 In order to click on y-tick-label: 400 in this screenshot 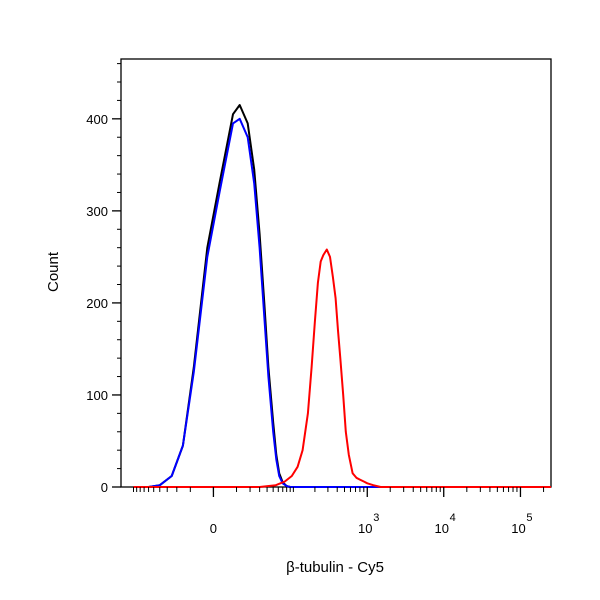, I will do `click(97, 119)`.